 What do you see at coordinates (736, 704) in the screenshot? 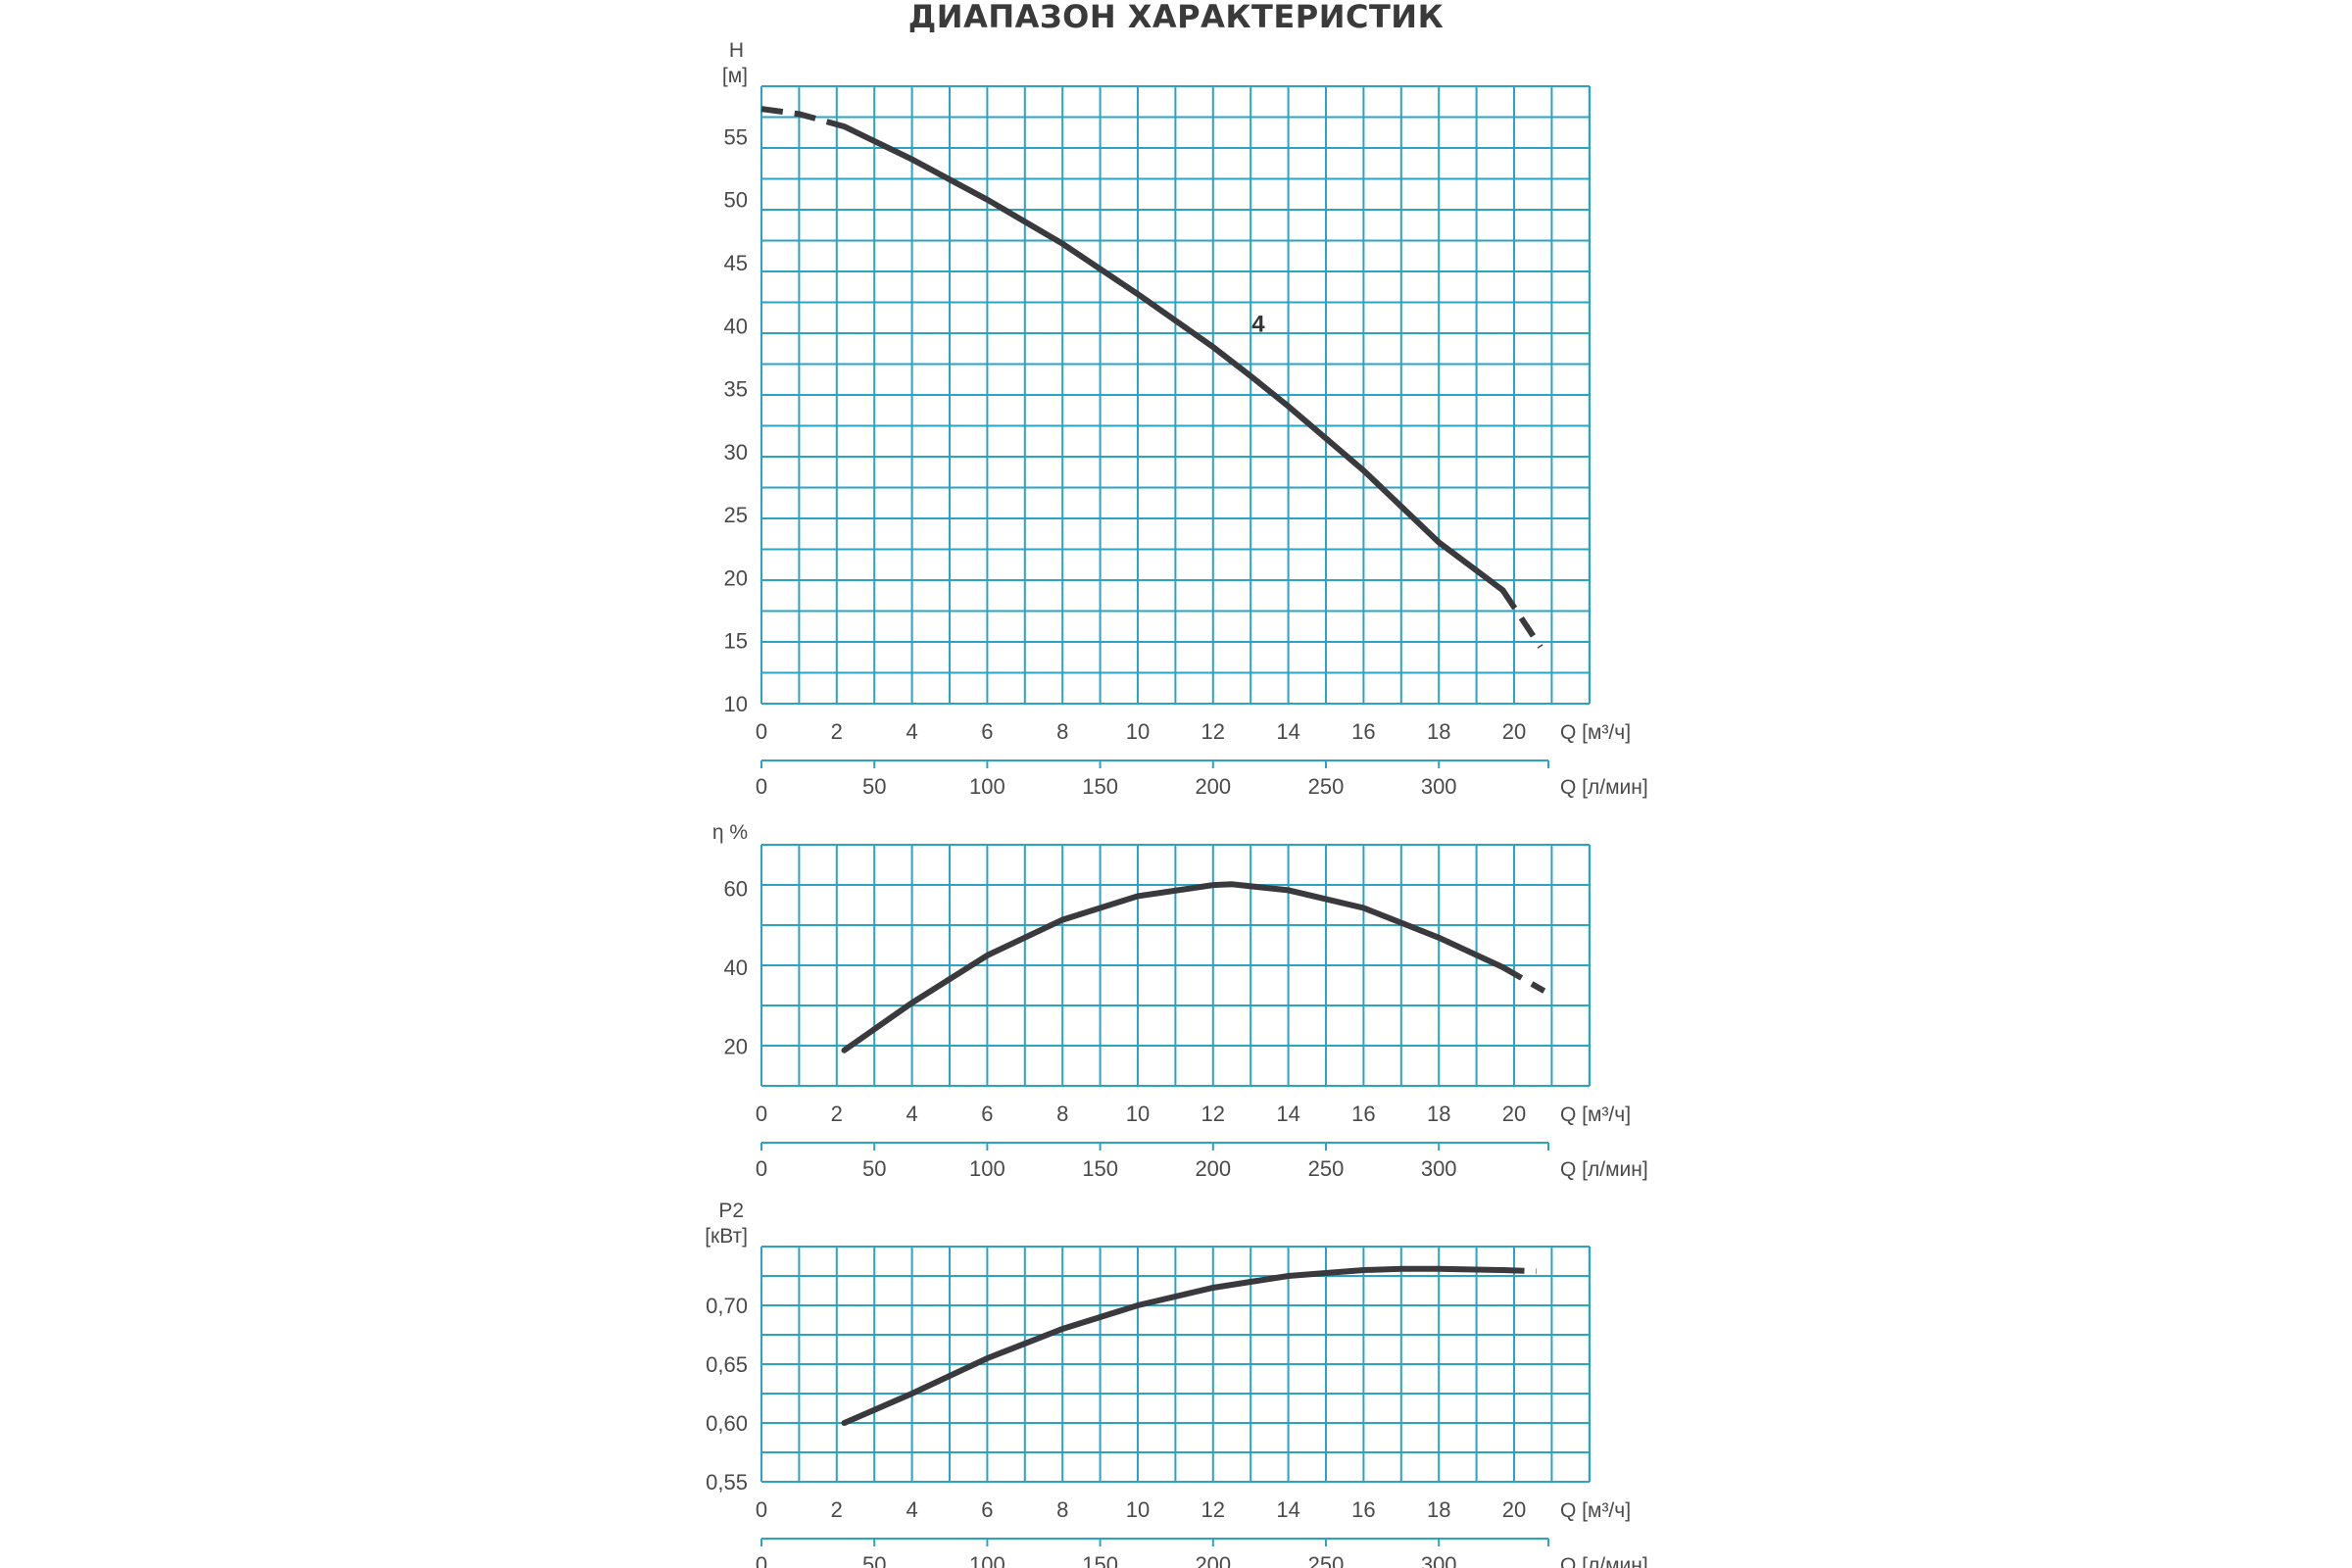
I see `y-tick-label: 10` at bounding box center [736, 704].